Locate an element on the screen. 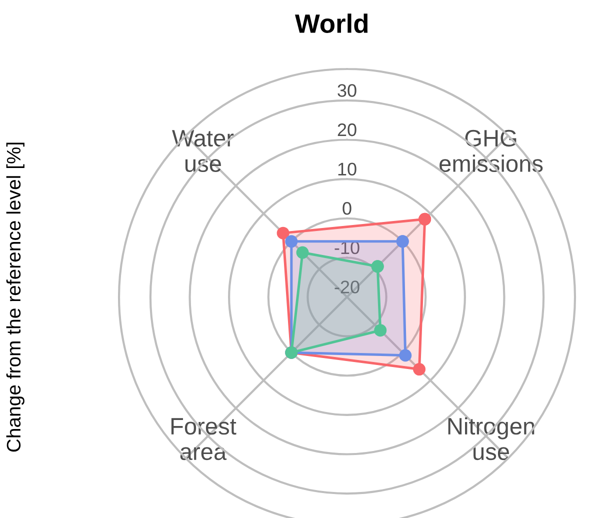  text: Change from the reference level [%] is located at coordinates (15, 297).